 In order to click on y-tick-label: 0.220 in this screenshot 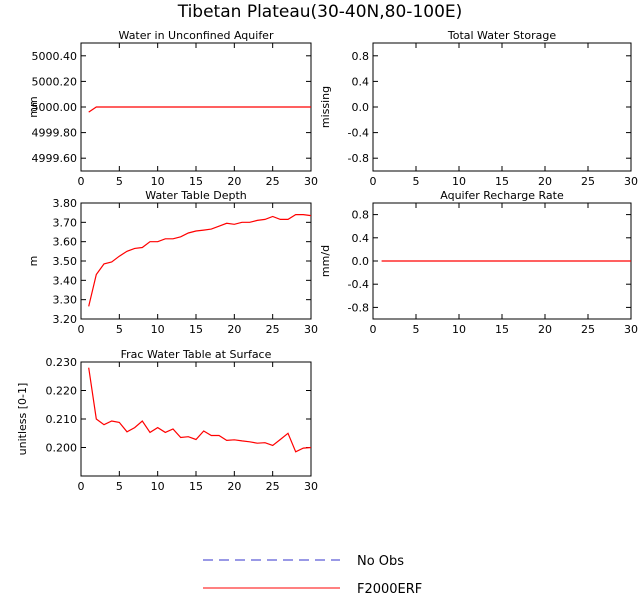, I will do `click(62, 391)`.